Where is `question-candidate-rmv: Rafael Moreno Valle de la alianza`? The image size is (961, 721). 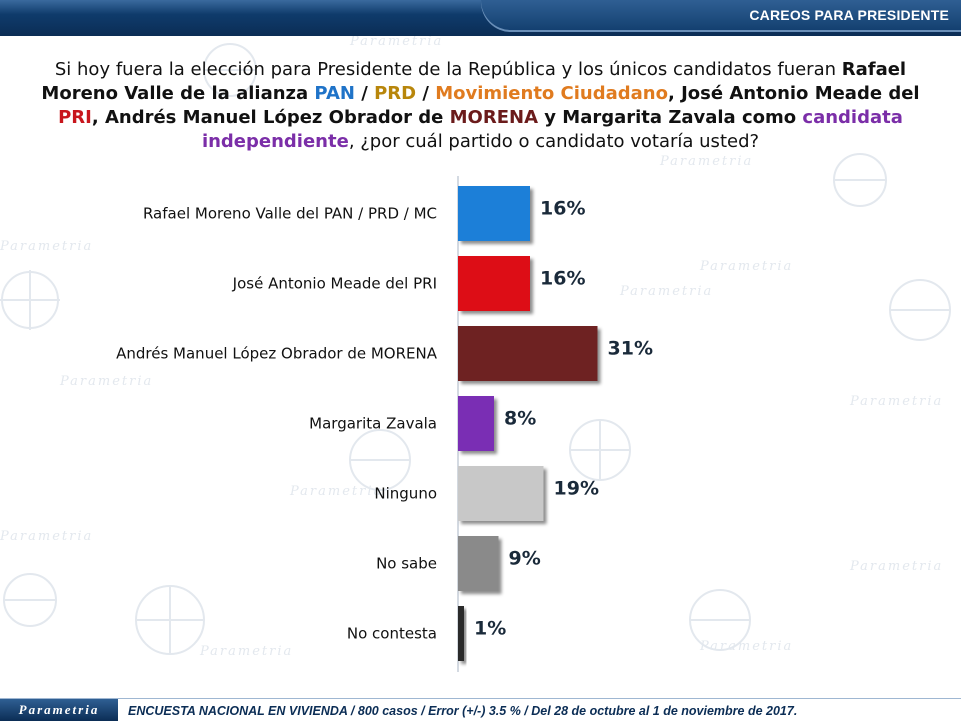 question-candidate-rmv: Rafael Moreno Valle de la alianza is located at coordinates (474, 81).